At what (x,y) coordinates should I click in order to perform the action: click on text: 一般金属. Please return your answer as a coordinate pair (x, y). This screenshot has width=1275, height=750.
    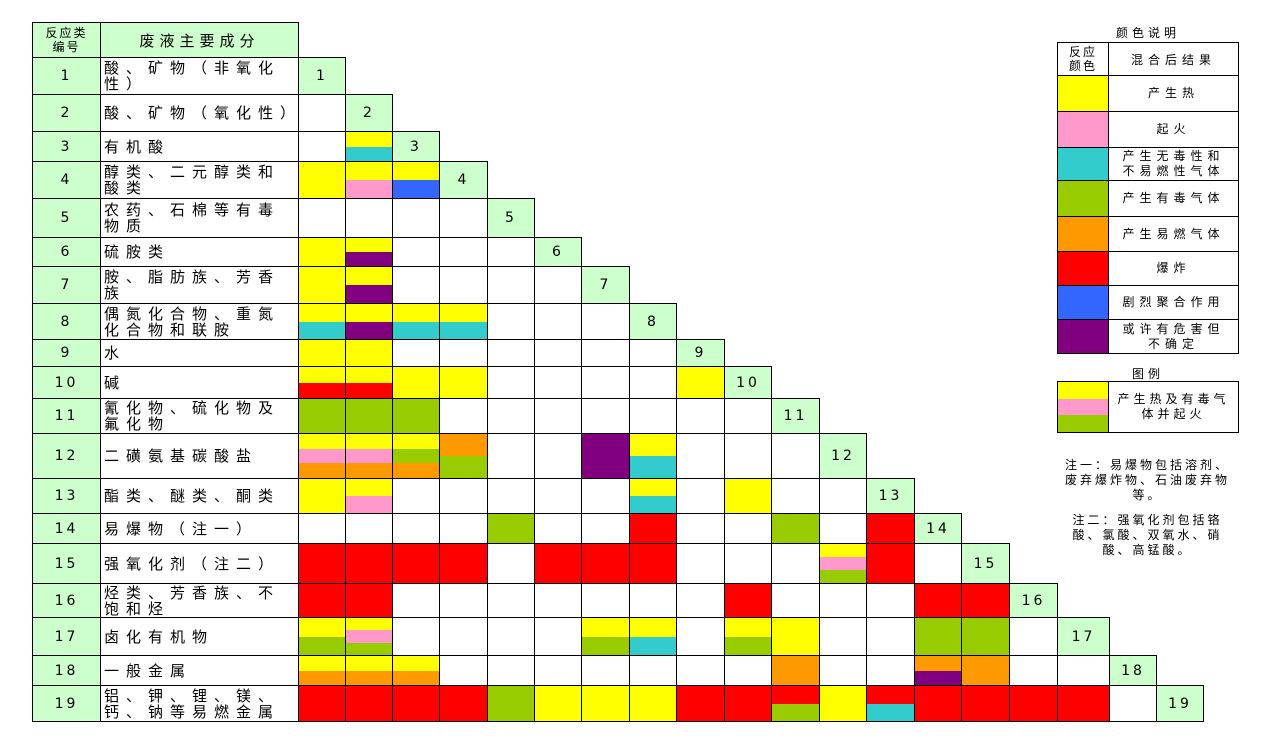
    Looking at the image, I should click on (148, 670).